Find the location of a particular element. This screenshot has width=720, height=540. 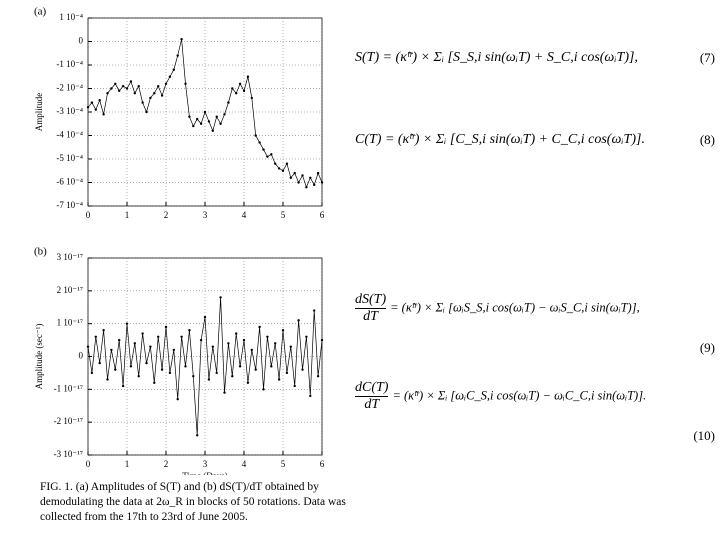

y-tick-label: 2 10⁻¹⁷ is located at coordinates (70, 290).